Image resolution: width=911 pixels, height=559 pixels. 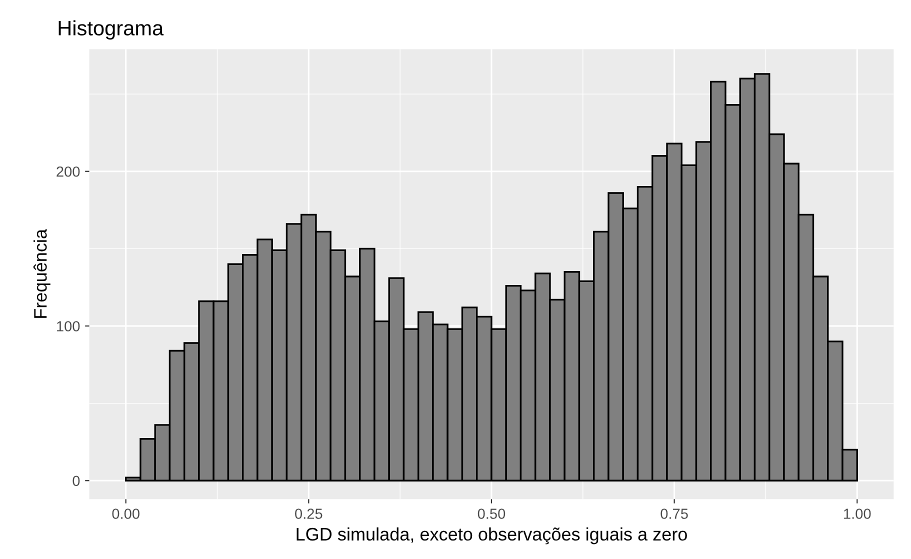 I want to click on chart-title: Histograma, so click(x=111, y=30).